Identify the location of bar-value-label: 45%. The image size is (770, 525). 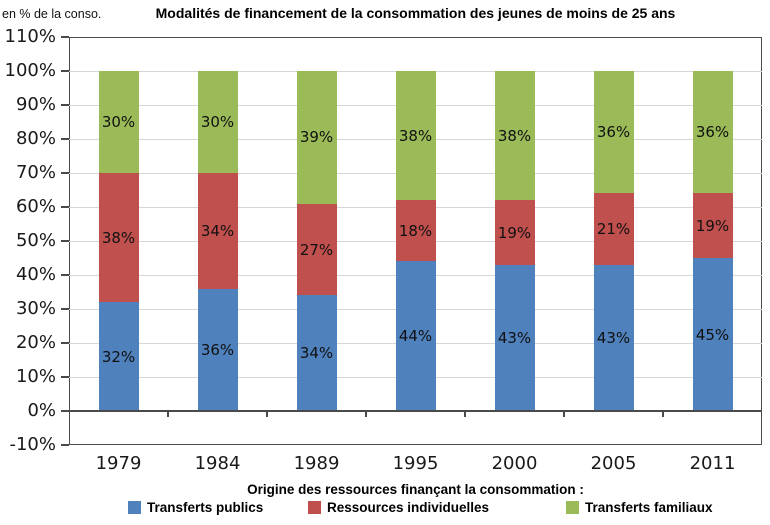
(712, 334).